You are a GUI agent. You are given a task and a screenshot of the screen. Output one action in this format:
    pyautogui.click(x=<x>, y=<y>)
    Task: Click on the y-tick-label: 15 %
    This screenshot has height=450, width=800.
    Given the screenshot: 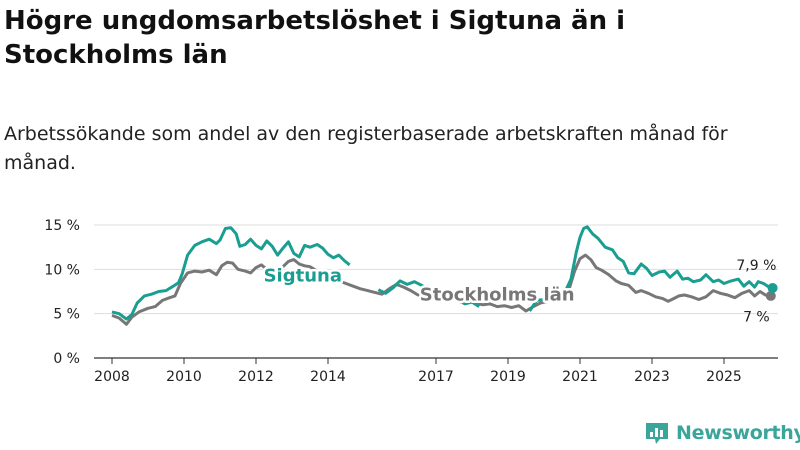 What is the action you would take?
    pyautogui.click(x=62, y=226)
    